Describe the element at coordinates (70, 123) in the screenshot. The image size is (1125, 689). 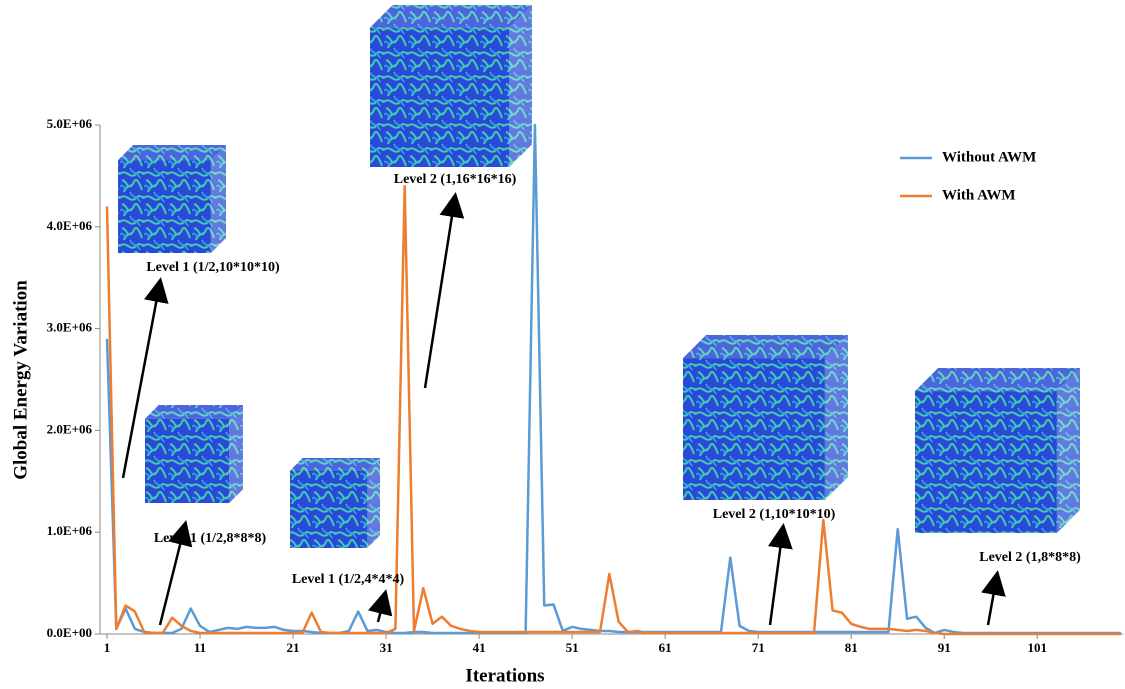
I see `y-tick-label: 5.0E+06` at that location.